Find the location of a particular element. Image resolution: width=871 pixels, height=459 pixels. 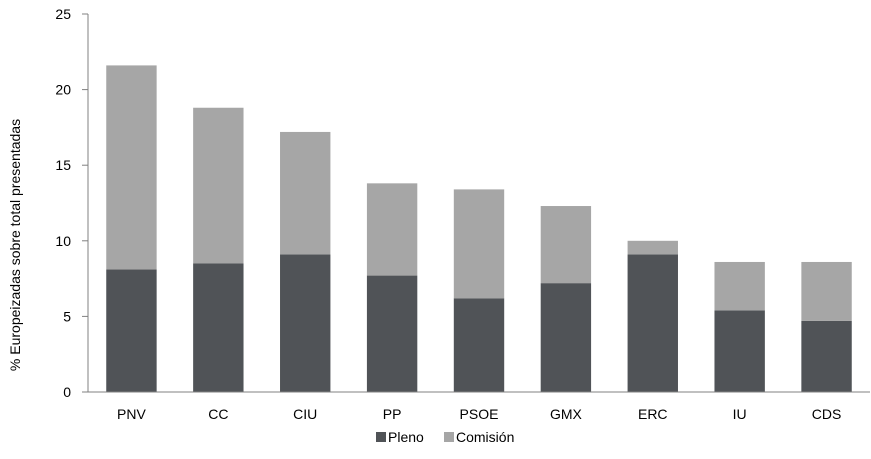

x-tick-label: PNV is located at coordinates (131, 414).